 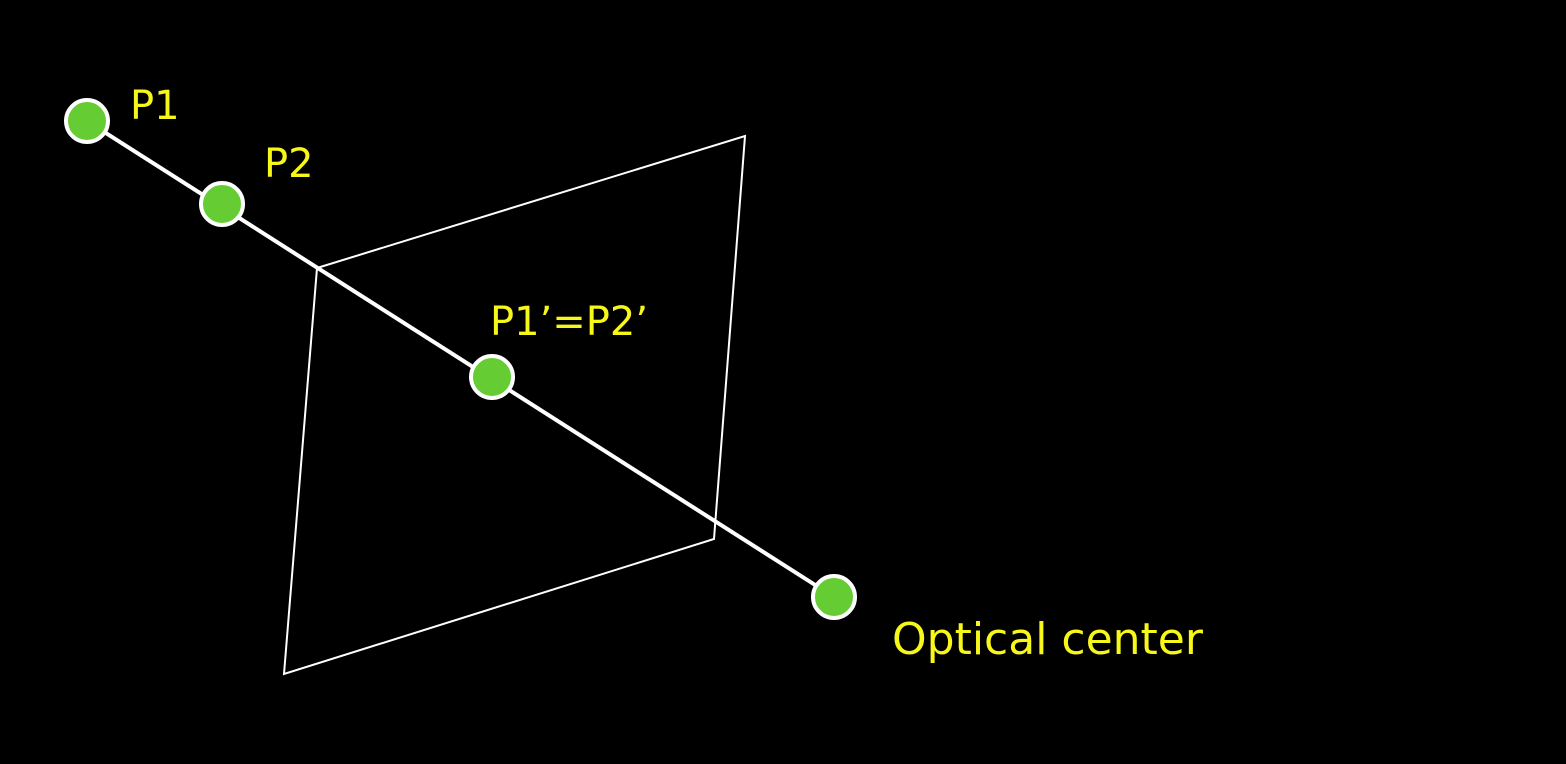 I want to click on label-p2: P2, so click(x=289, y=164).